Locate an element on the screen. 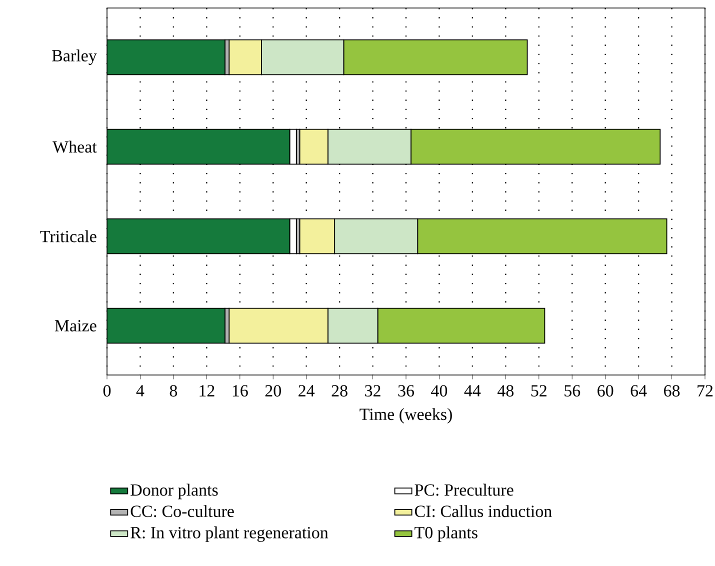 The width and height of the screenshot is (715, 566). x-tick-label: 20 is located at coordinates (273, 391).